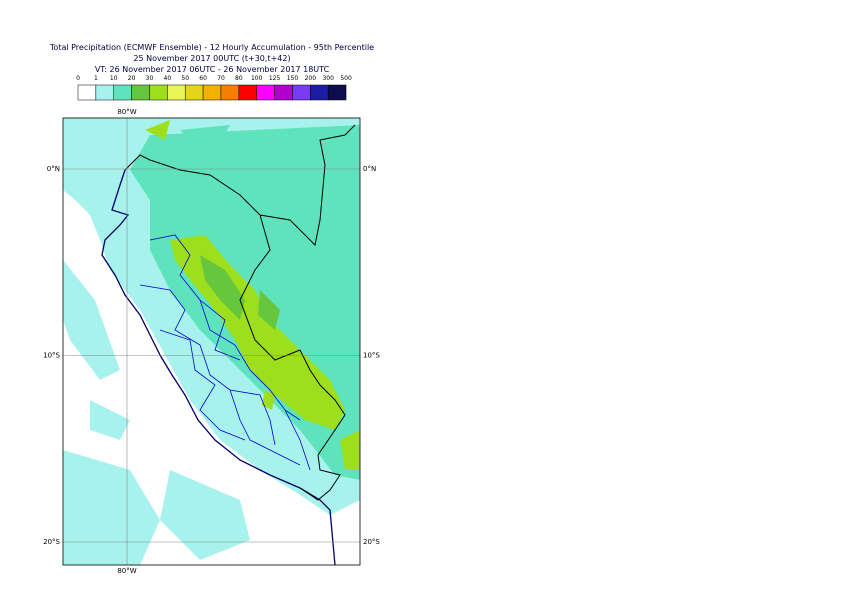 This screenshot has height=600, width=842. I want to click on legend-label: 150, so click(293, 78).